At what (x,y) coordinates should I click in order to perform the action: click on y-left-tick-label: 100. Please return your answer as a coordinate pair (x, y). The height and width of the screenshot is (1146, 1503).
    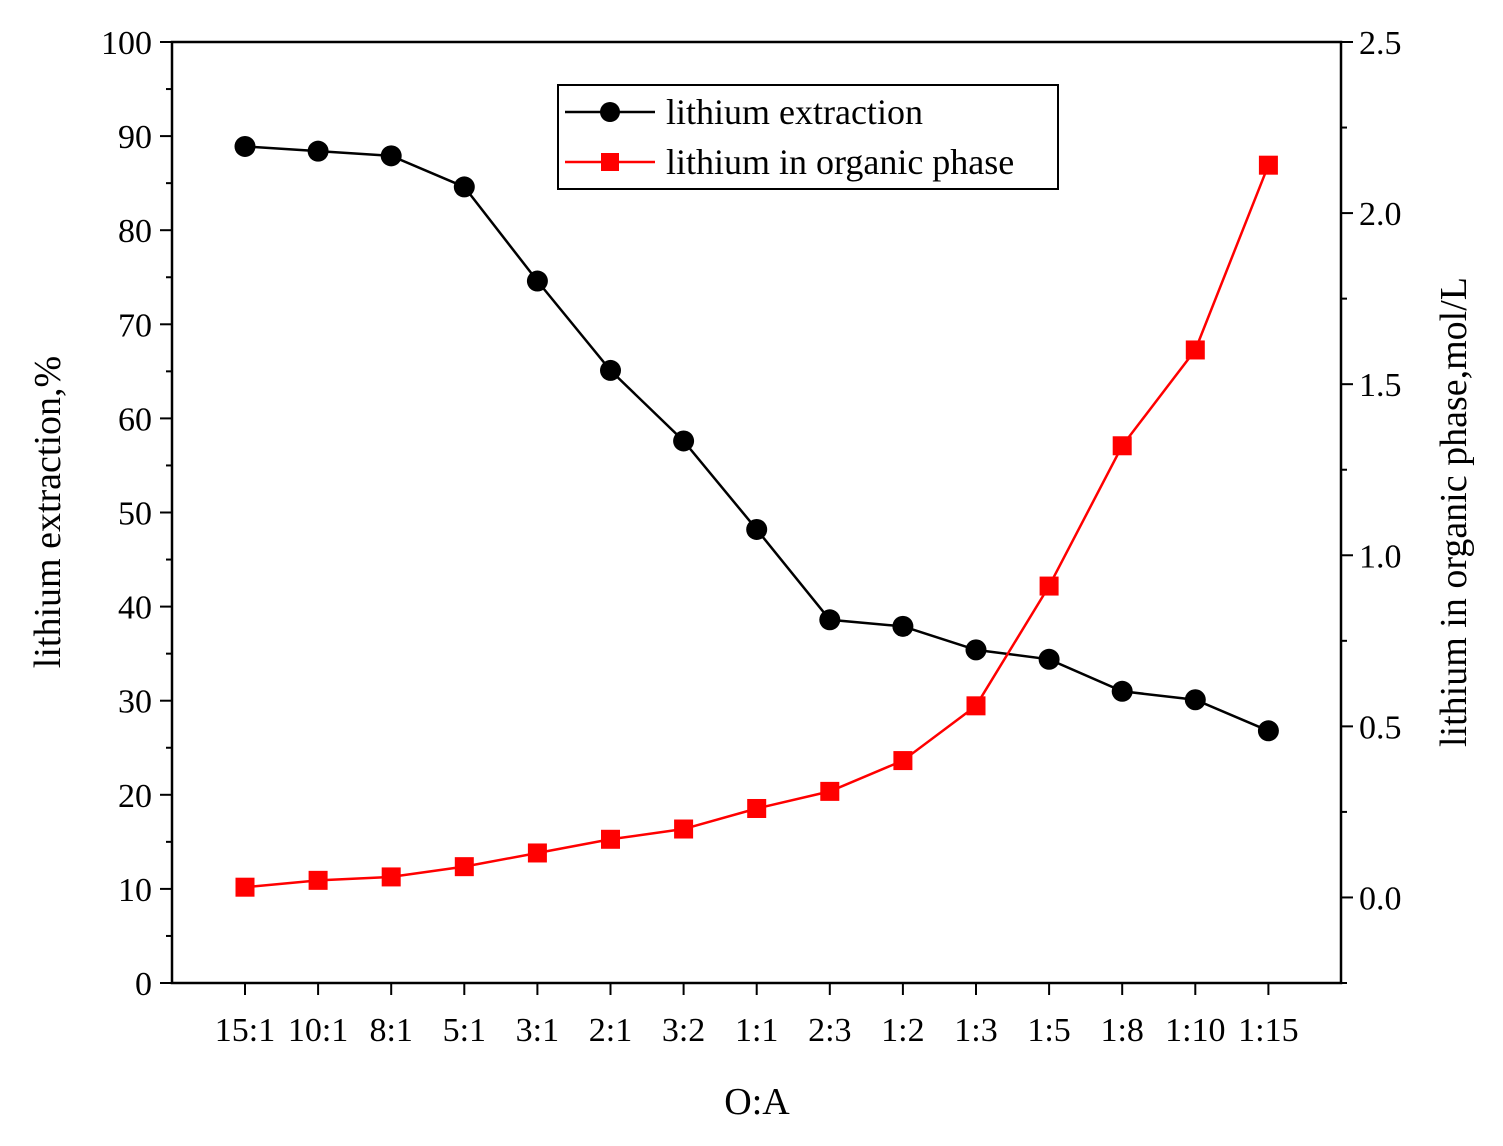
    Looking at the image, I should click on (126, 43).